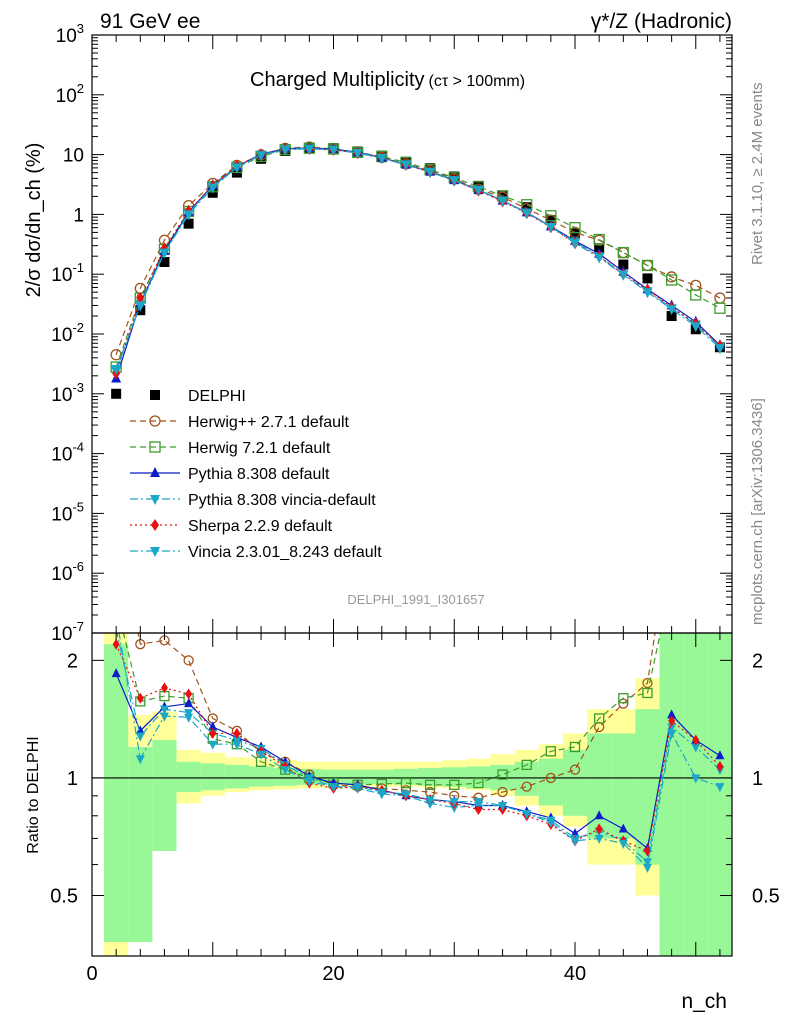 This screenshot has height=1024, width=786. Describe the element at coordinates (704, 1001) in the screenshot. I see `x-axis-label: n_ch` at that location.